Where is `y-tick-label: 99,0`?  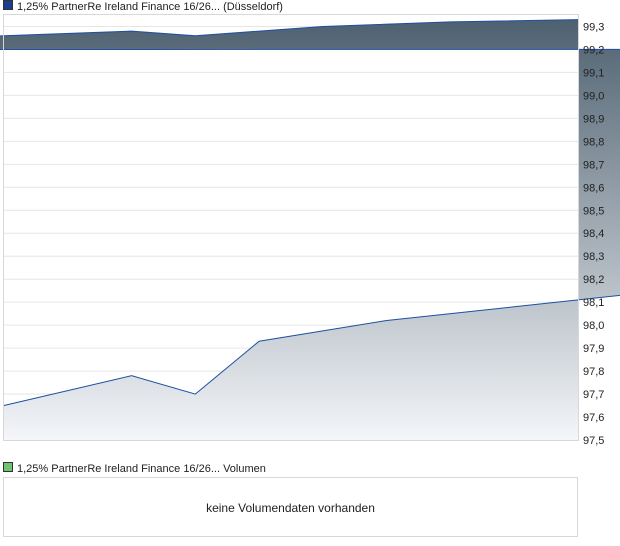
y-tick-label: 99,0 is located at coordinates (593, 96).